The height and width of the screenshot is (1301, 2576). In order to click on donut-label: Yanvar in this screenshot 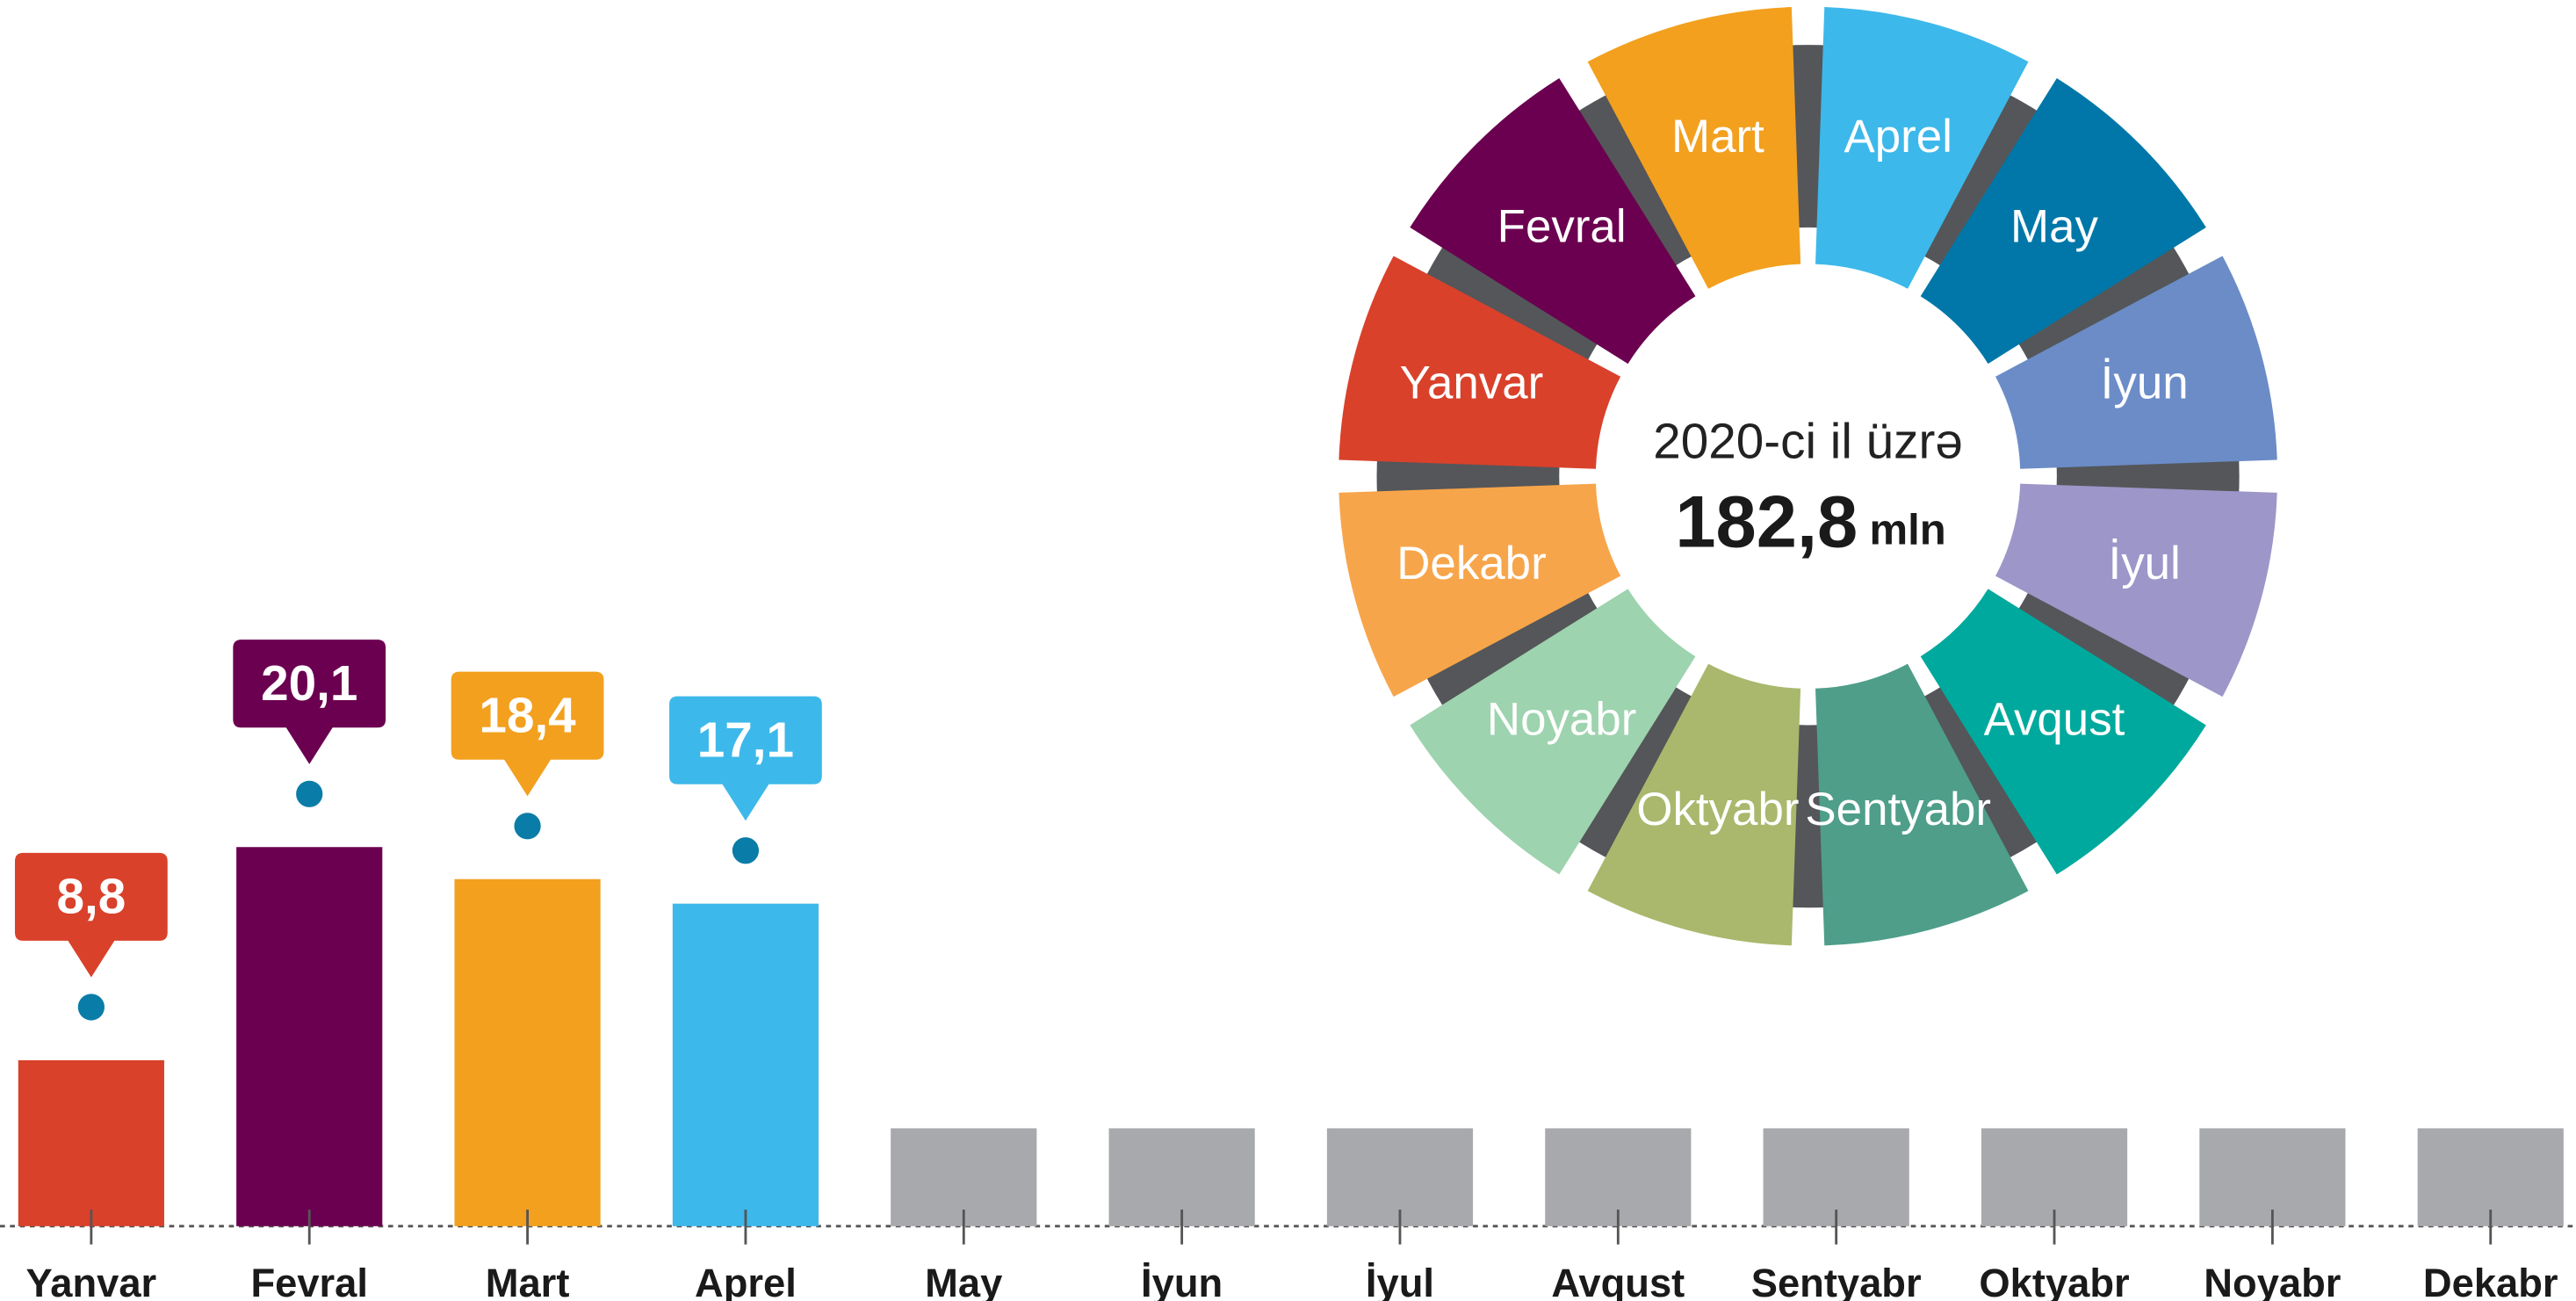, I will do `click(1472, 383)`.